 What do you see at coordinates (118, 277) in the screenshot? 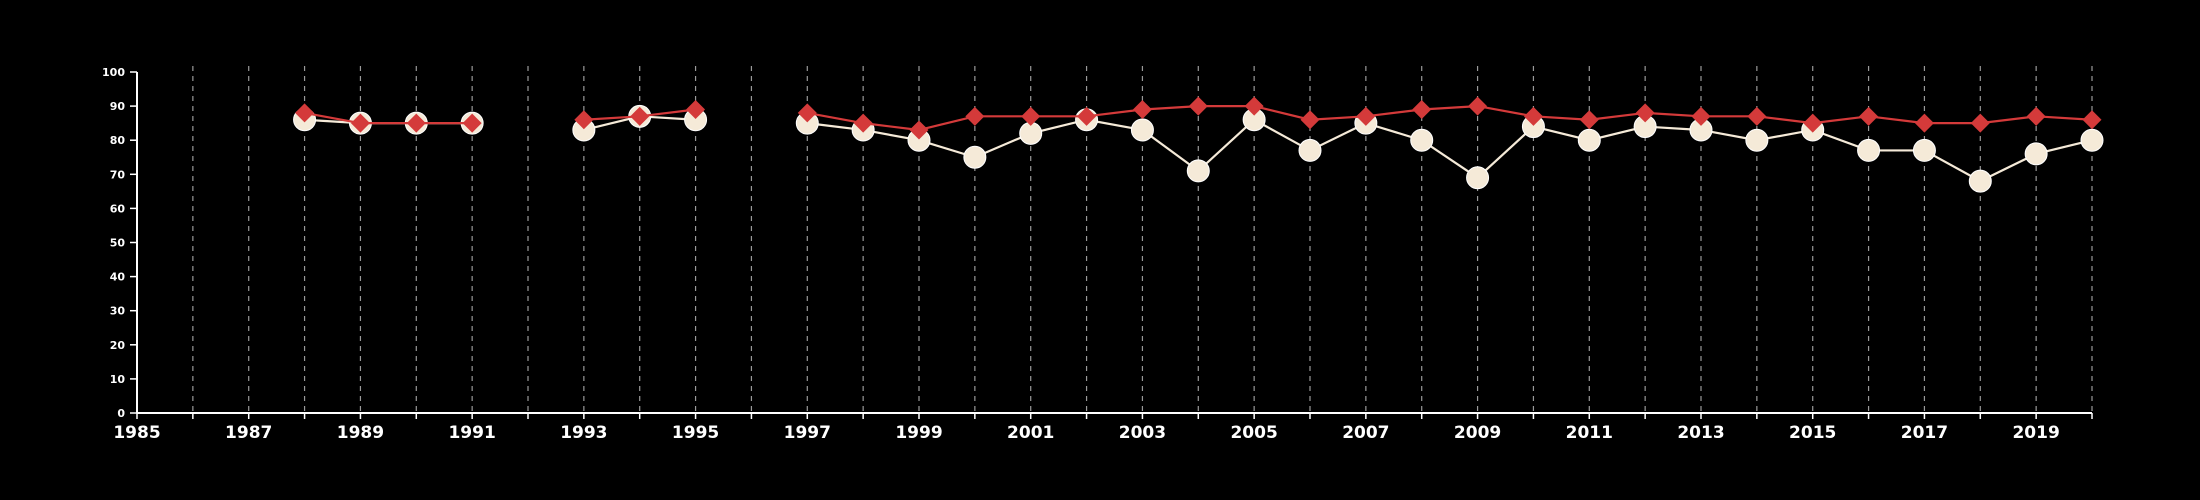
I see `y-tick-label: 40` at bounding box center [118, 277].